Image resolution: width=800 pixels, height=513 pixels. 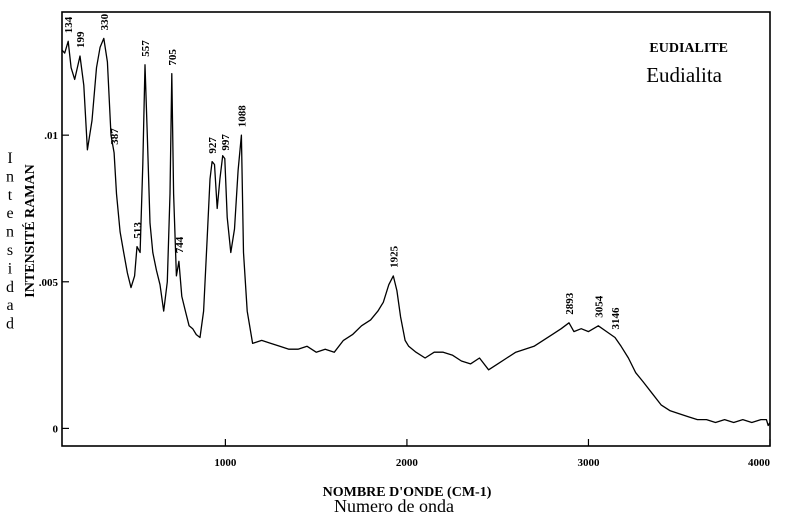 What do you see at coordinates (105, 21) in the screenshot?
I see `peak-label: 330` at bounding box center [105, 21].